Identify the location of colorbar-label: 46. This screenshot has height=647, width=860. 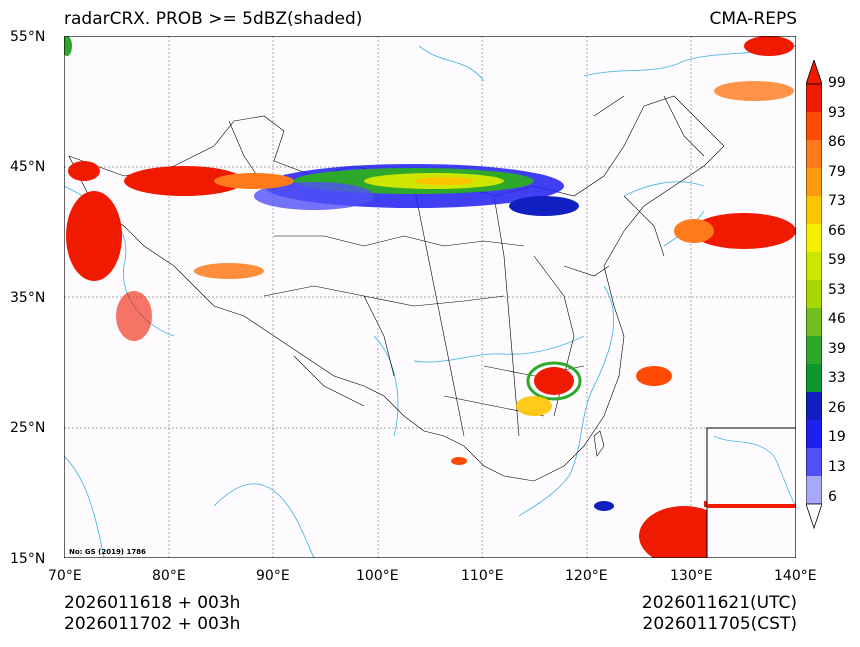
(837, 319).